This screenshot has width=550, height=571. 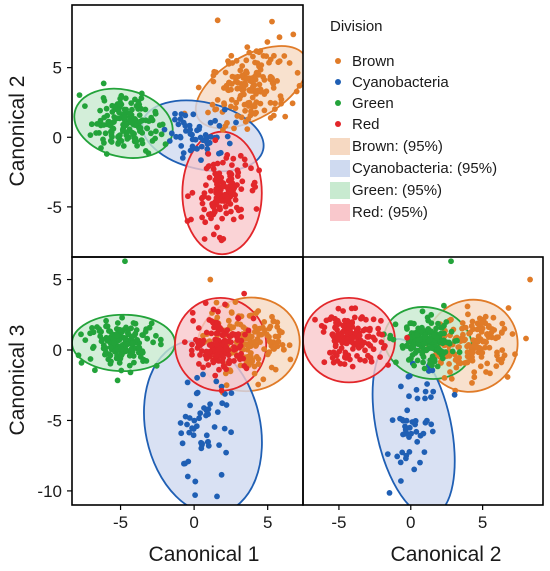 I want to click on y-tick-label: -5, so click(x=54, y=420).